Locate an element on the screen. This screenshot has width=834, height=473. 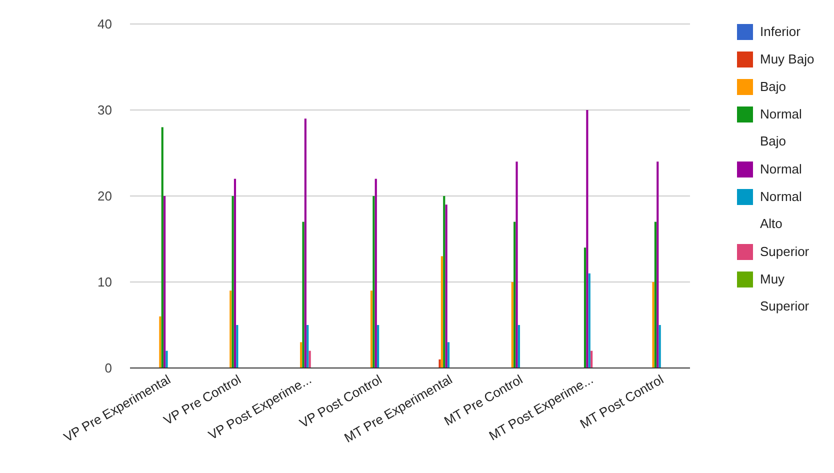
y-tick-label: 10 is located at coordinates (105, 282).